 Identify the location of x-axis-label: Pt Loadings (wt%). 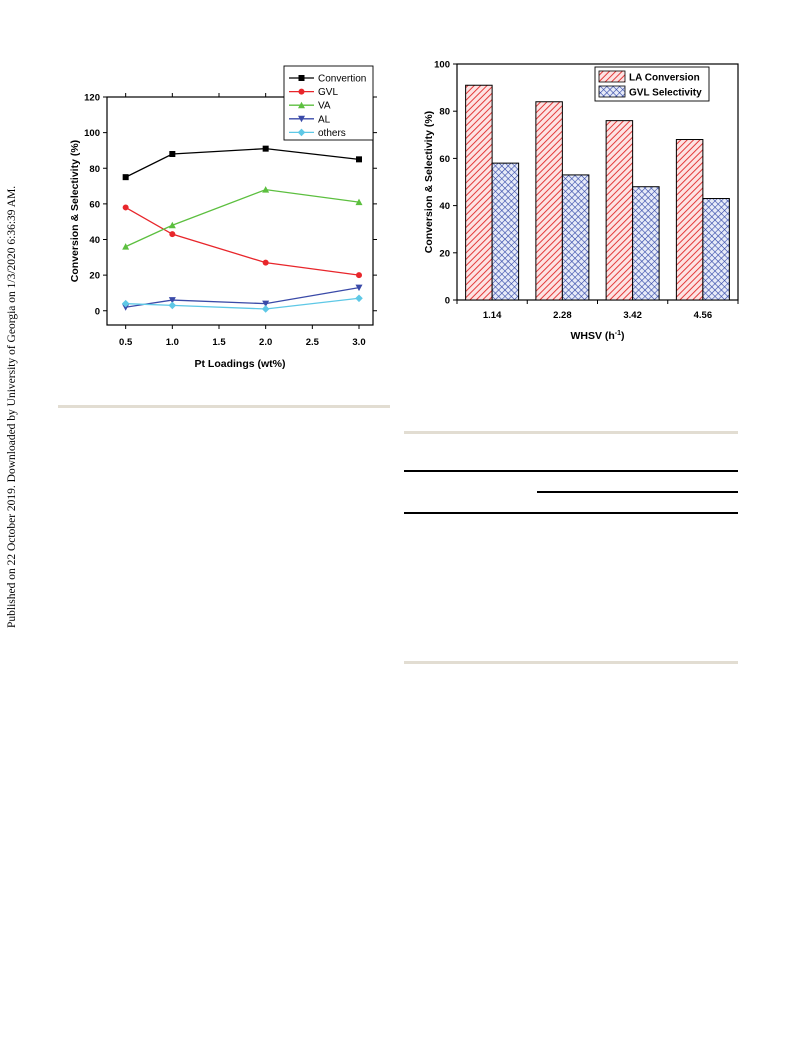
(240, 364).